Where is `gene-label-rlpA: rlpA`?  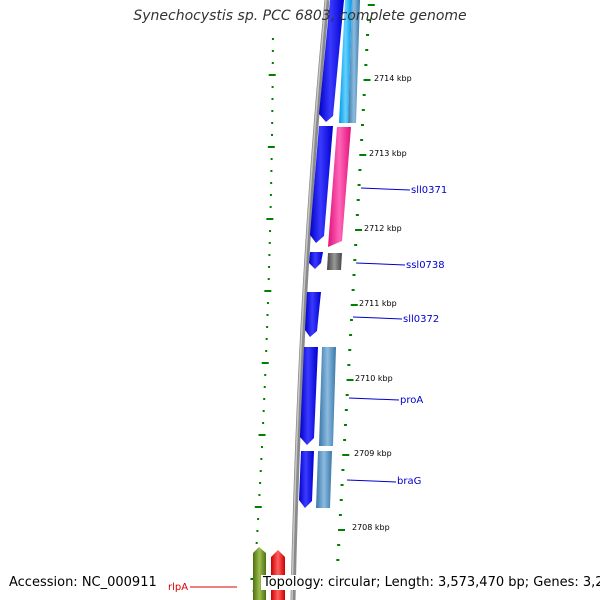
gene-label-rlpA: rlpA is located at coordinates (178, 587).